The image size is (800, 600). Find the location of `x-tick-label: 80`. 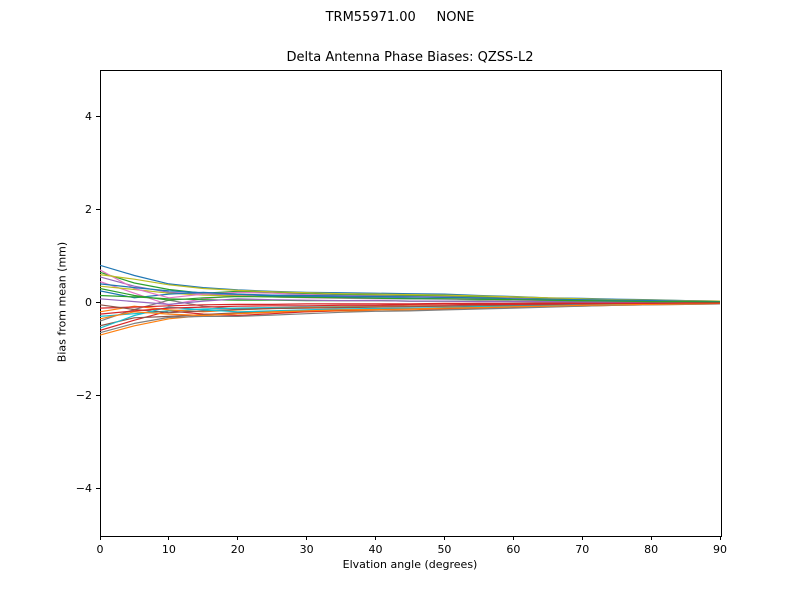

x-tick-label: 80 is located at coordinates (651, 549).